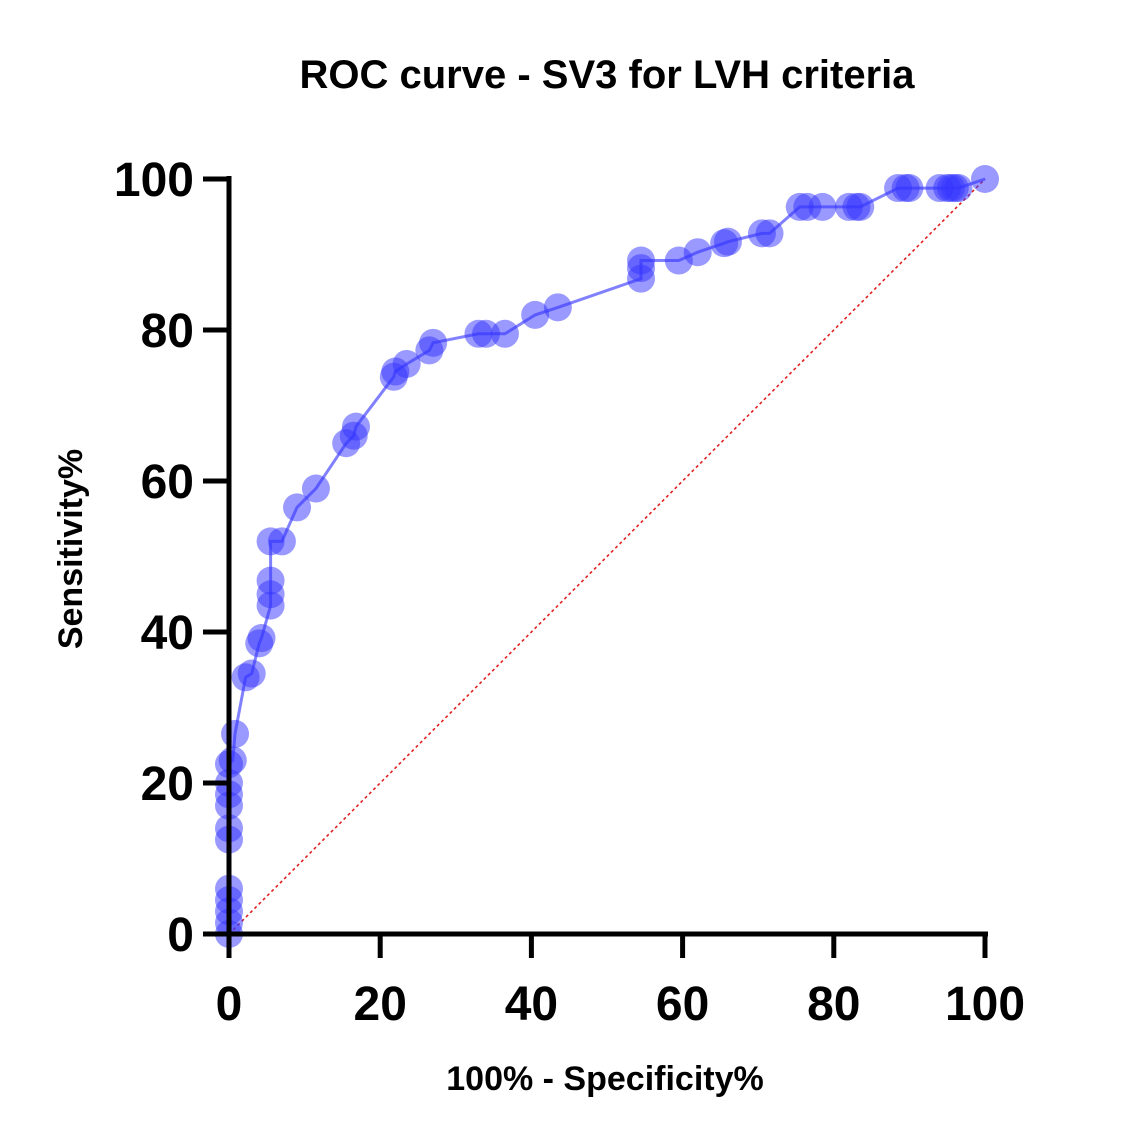  What do you see at coordinates (985, 1004) in the screenshot?
I see `x-tick-label: 100` at bounding box center [985, 1004].